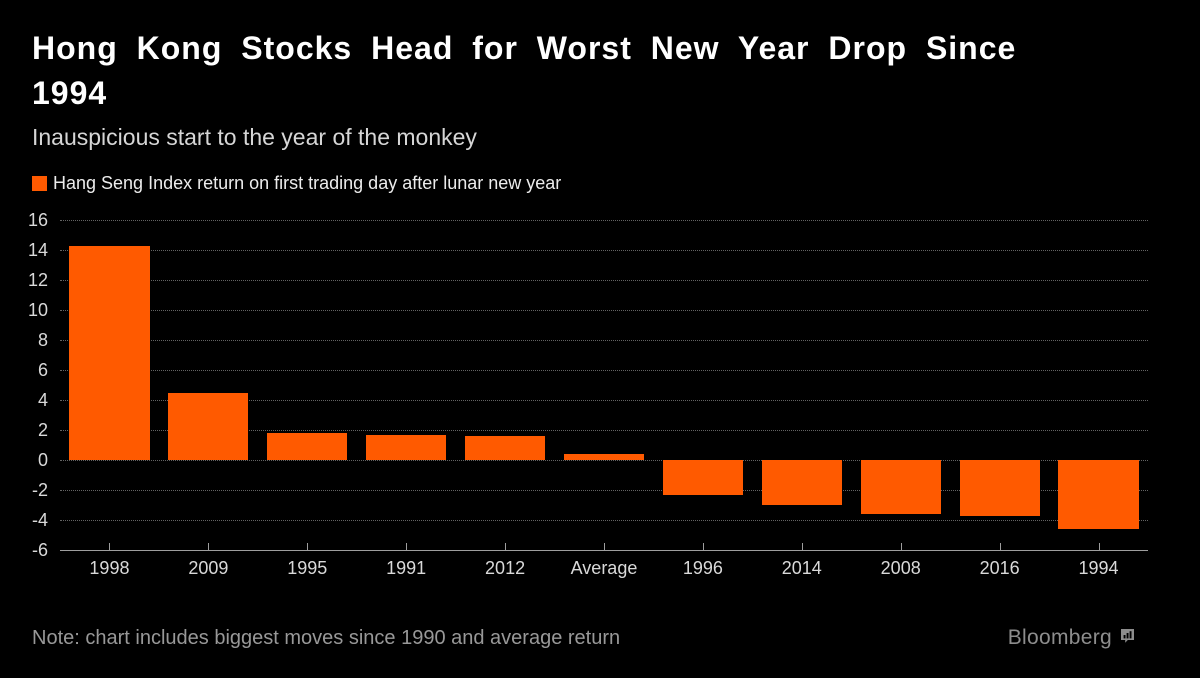 This screenshot has width=1200, height=678. Describe the element at coordinates (307, 385) in the screenshot. I see `bar-category-1995` at that location.